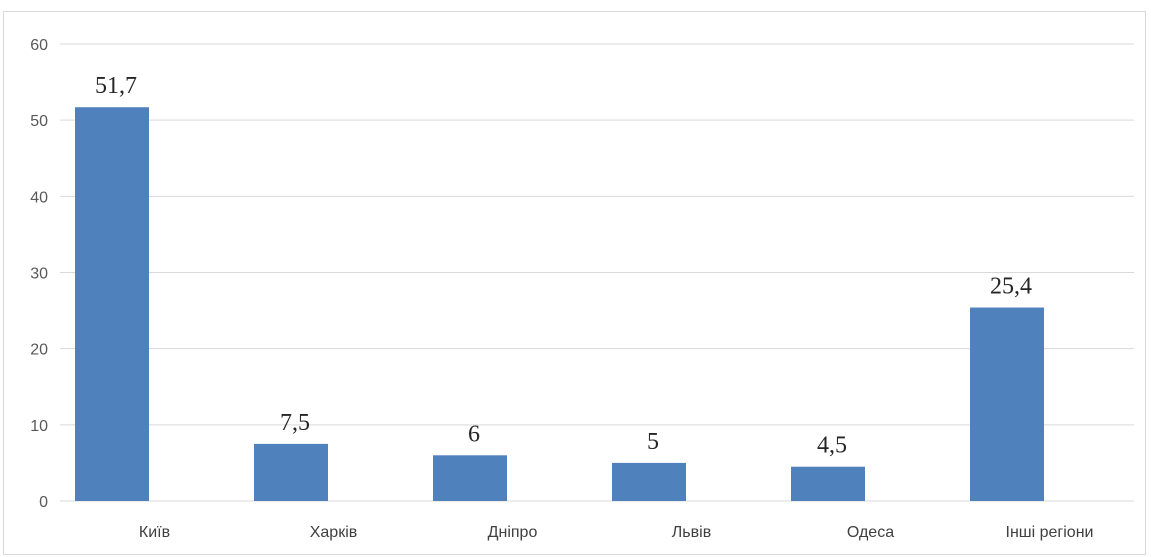 This screenshot has width=1151, height=557. What do you see at coordinates (334, 532) in the screenshot?
I see `category-label: Харків` at bounding box center [334, 532].